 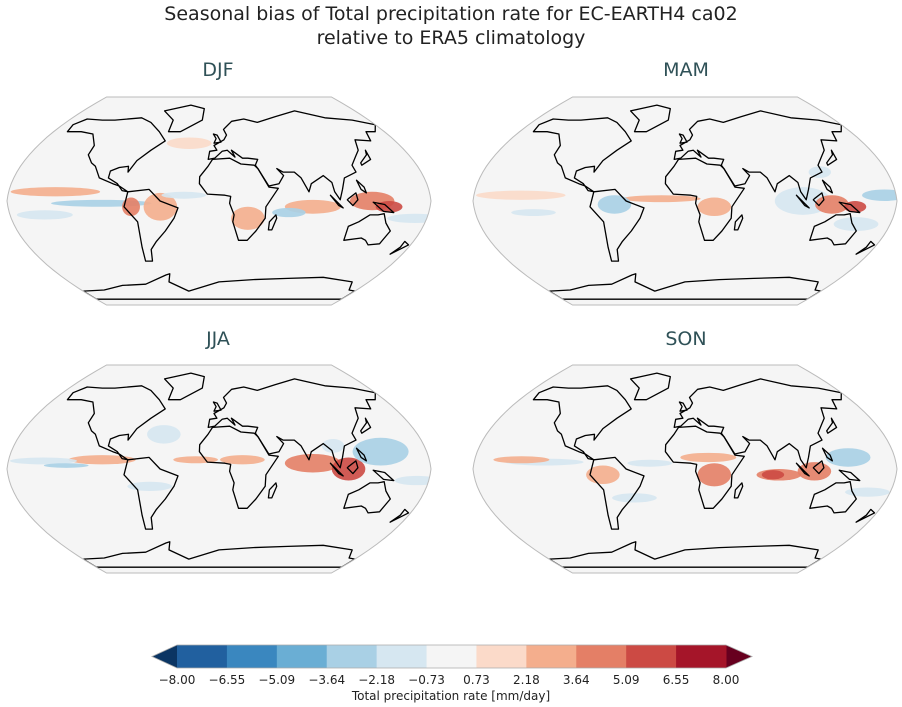 What do you see at coordinates (177, 680) in the screenshot?
I see `colorbar-tick-label: −8.00` at bounding box center [177, 680].